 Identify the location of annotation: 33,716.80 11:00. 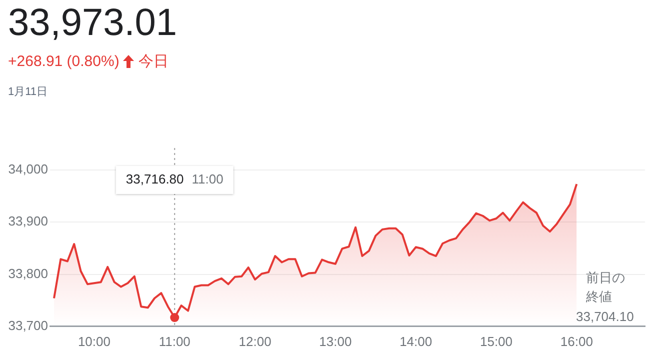
(175, 179).